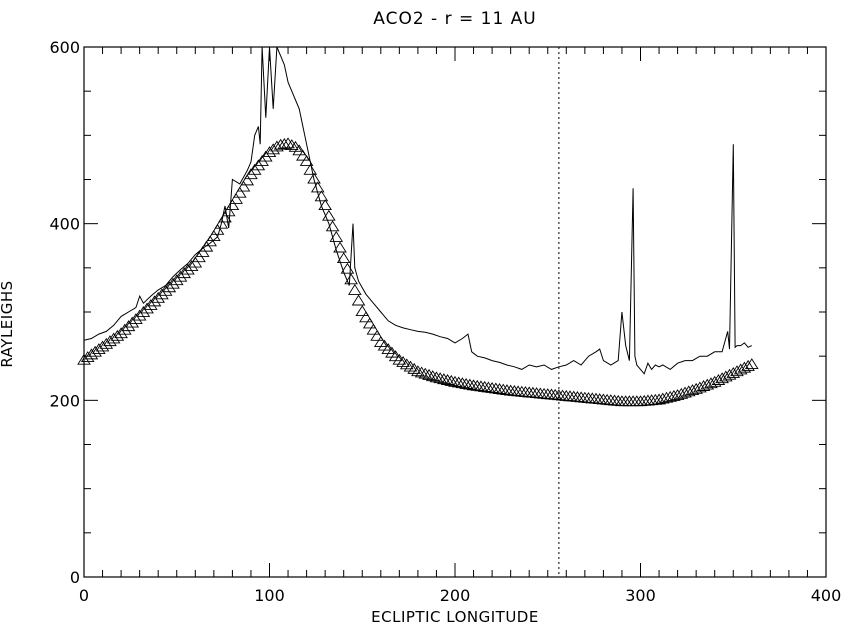 This screenshot has height=628, width=846. Describe the element at coordinates (84, 595) in the screenshot. I see `x-tick-label: 0` at that location.